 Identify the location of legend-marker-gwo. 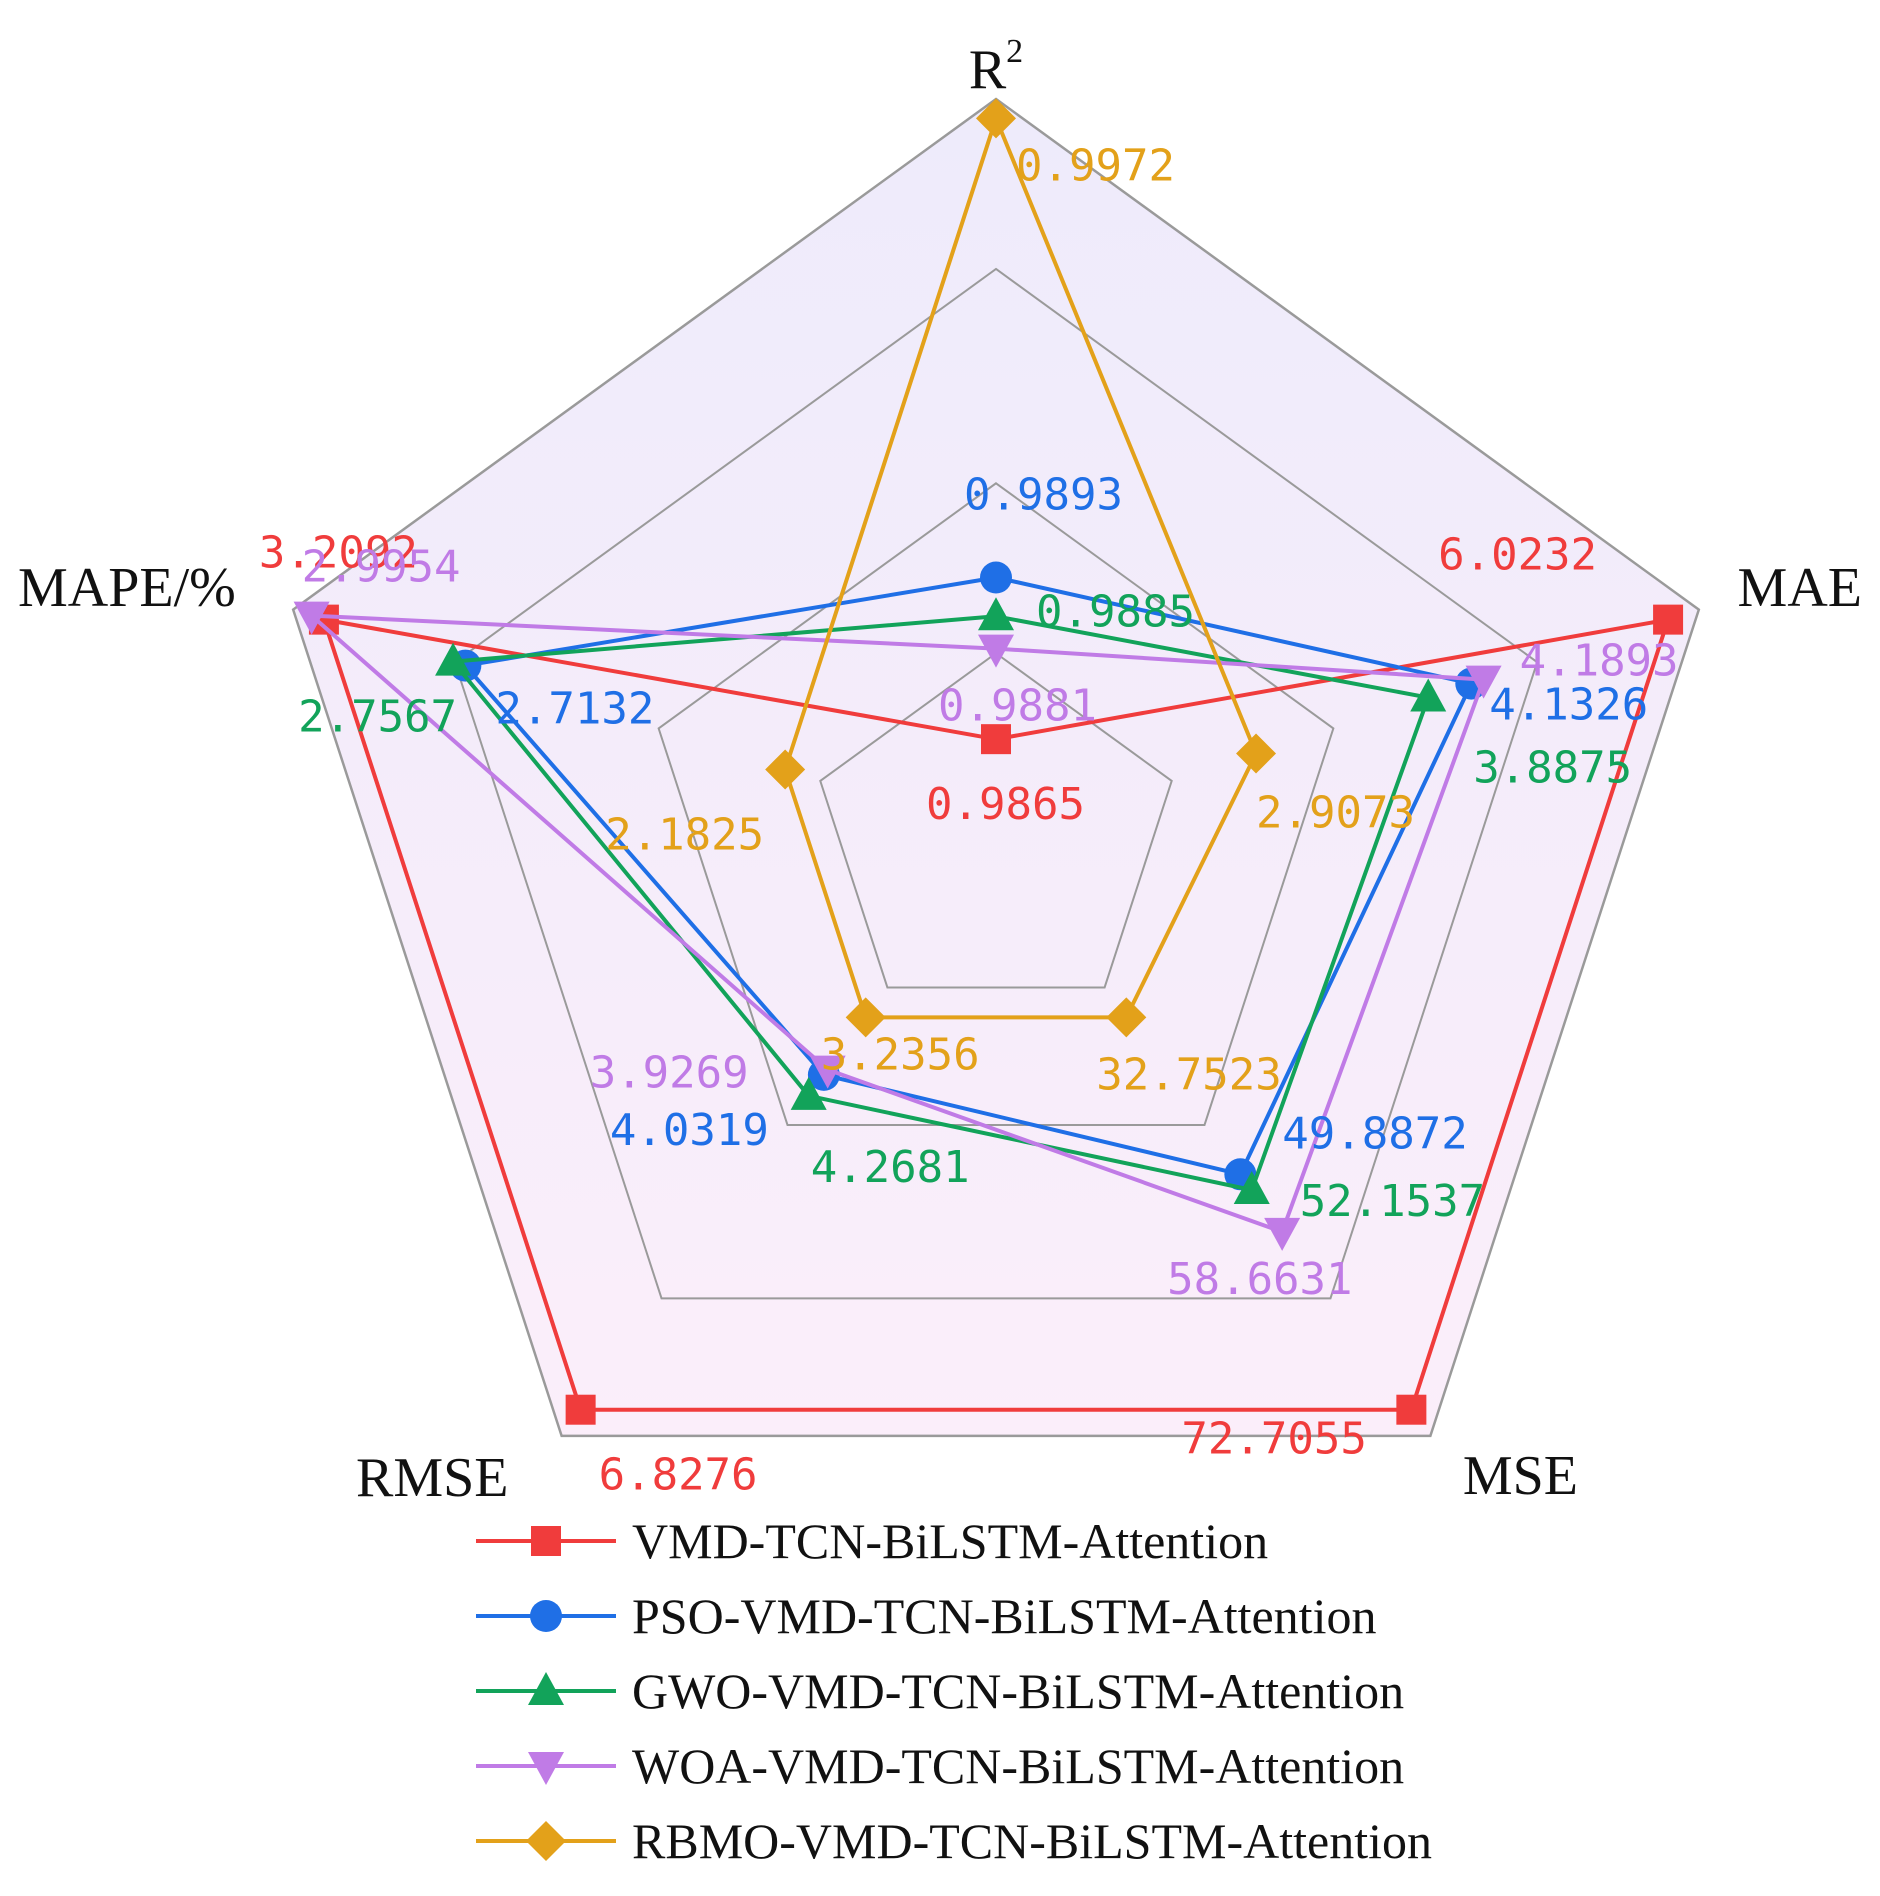
(546, 1688).